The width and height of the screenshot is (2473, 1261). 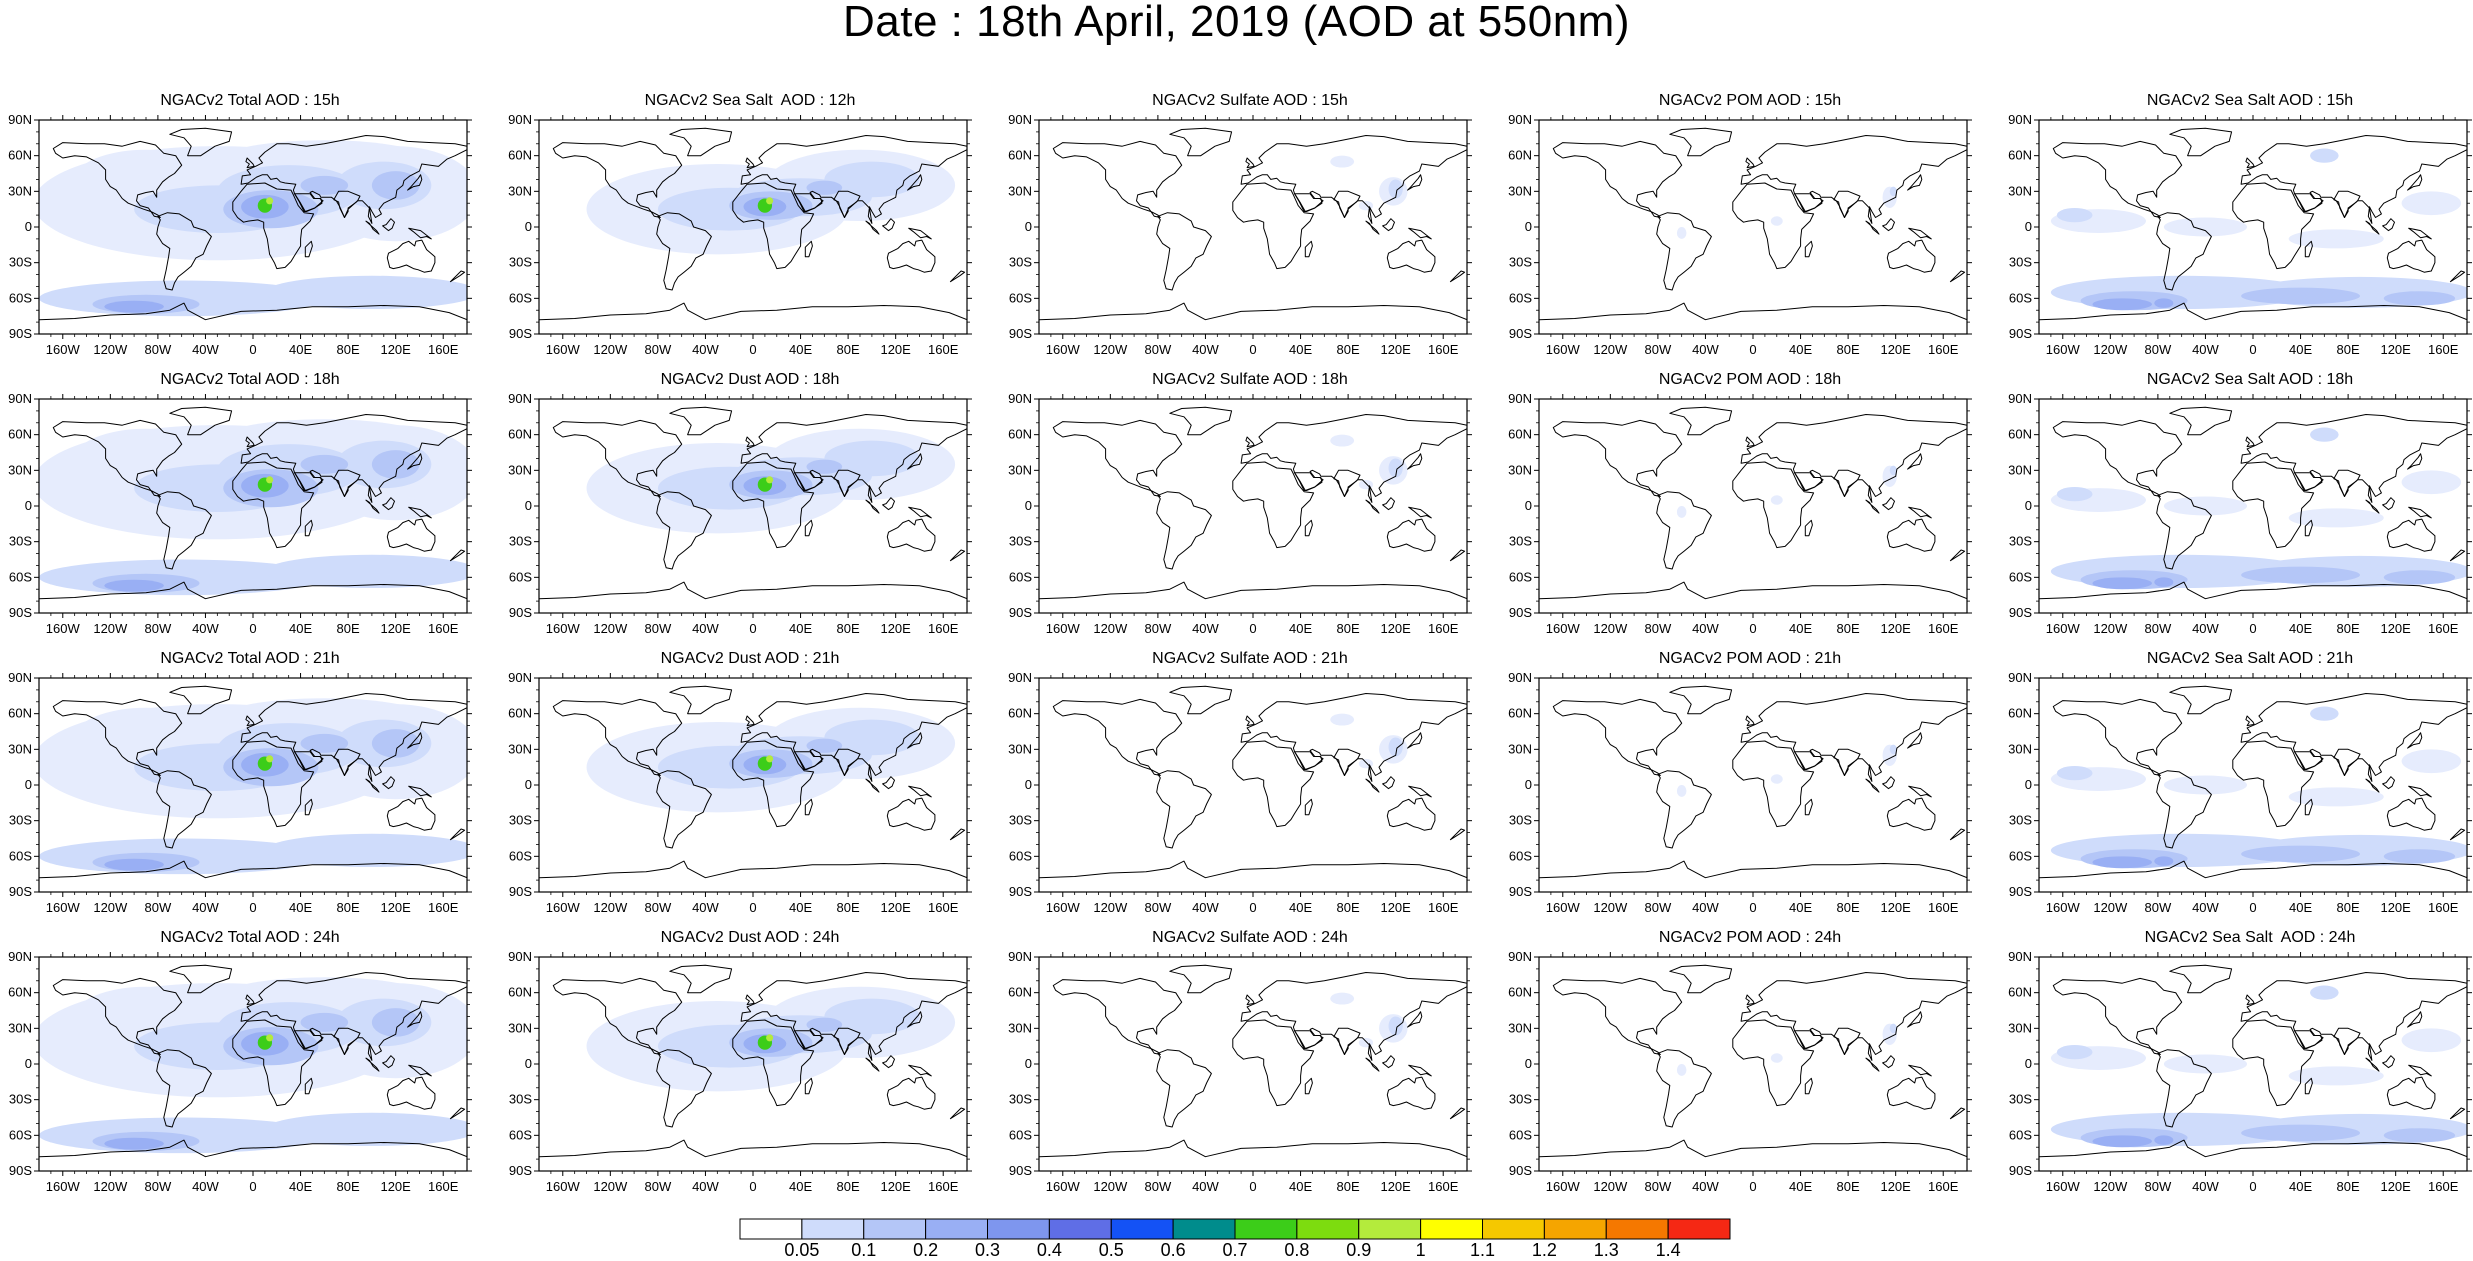 I want to click on colorbar-label: 1.3, so click(x=1606, y=1249).